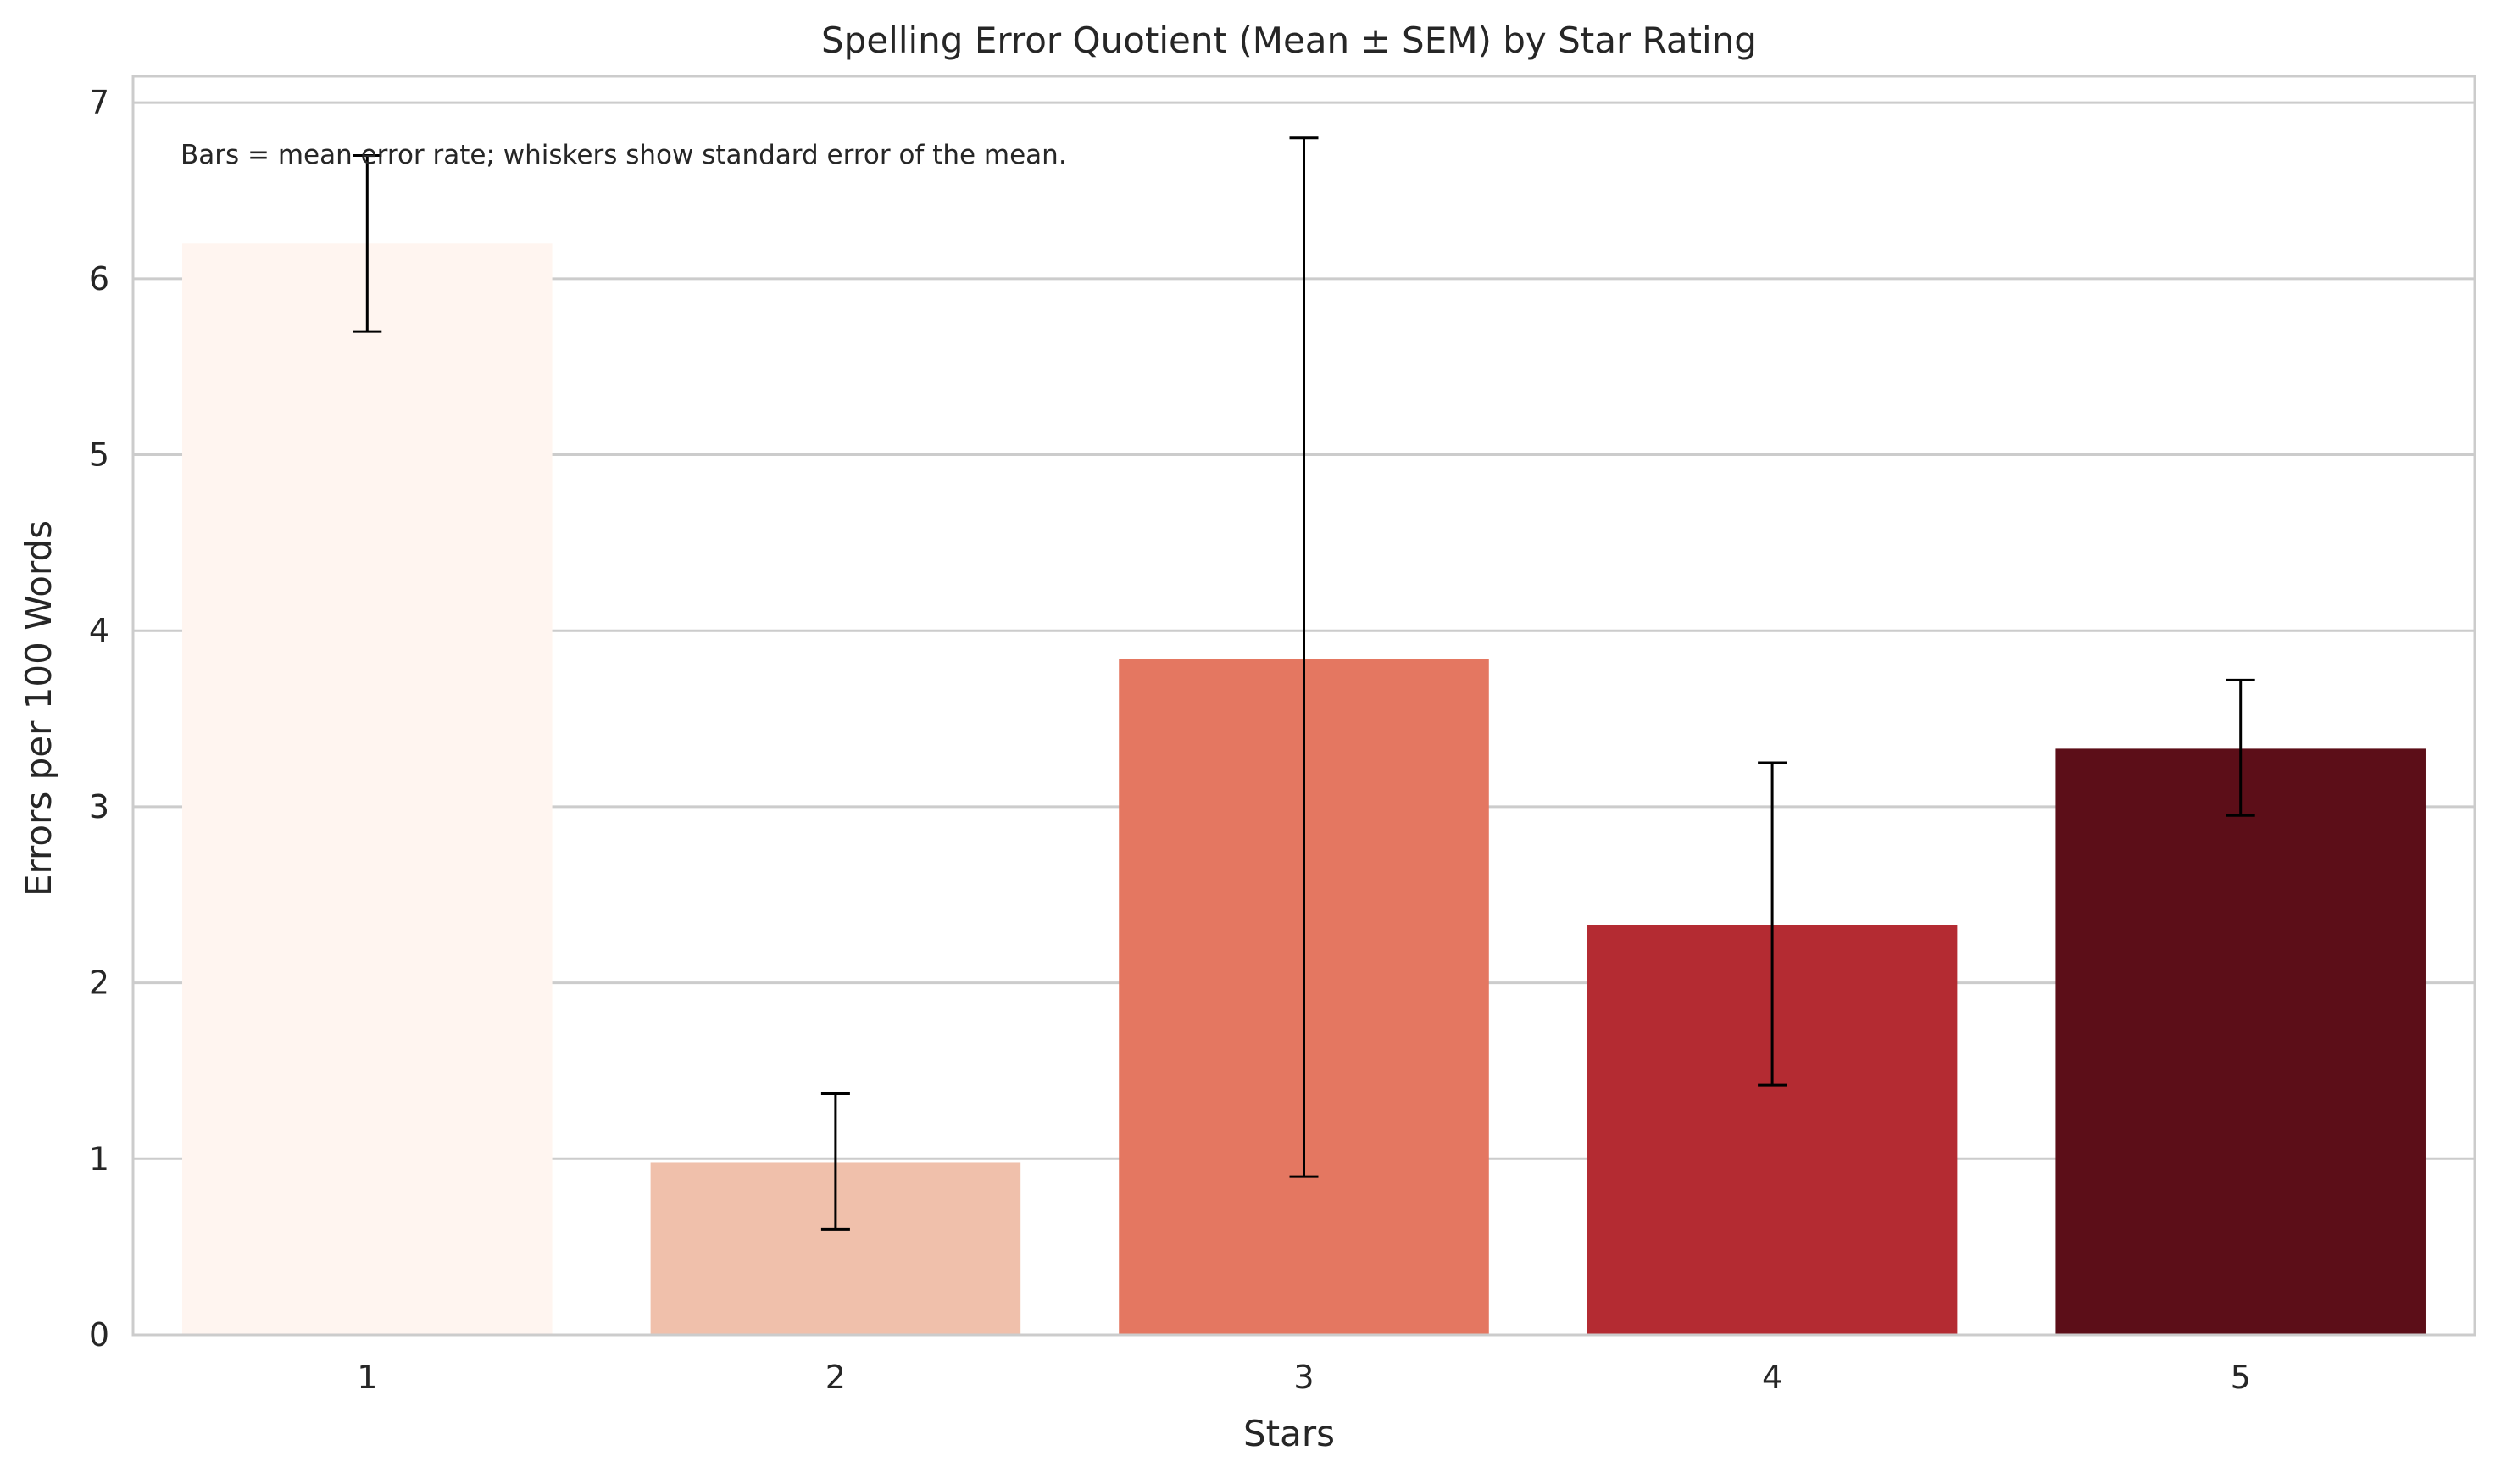  What do you see at coordinates (1289, 1434) in the screenshot?
I see `x-axis-label: Stars` at bounding box center [1289, 1434].